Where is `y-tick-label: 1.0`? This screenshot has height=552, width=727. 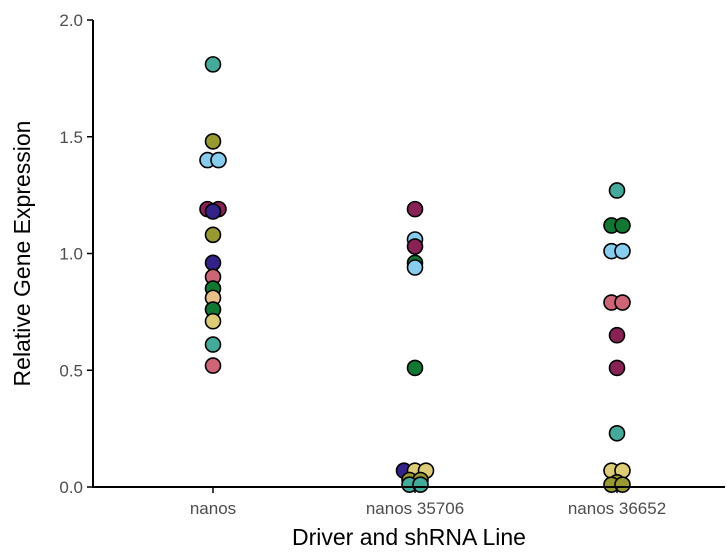 y-tick-label: 1.0 is located at coordinates (71, 254).